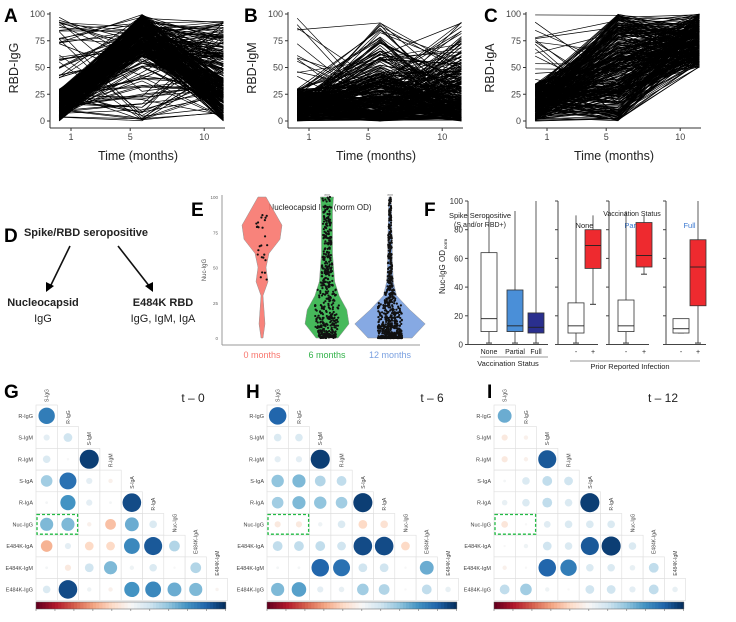  I want to click on box-full-neg-box, so click(681, 326).